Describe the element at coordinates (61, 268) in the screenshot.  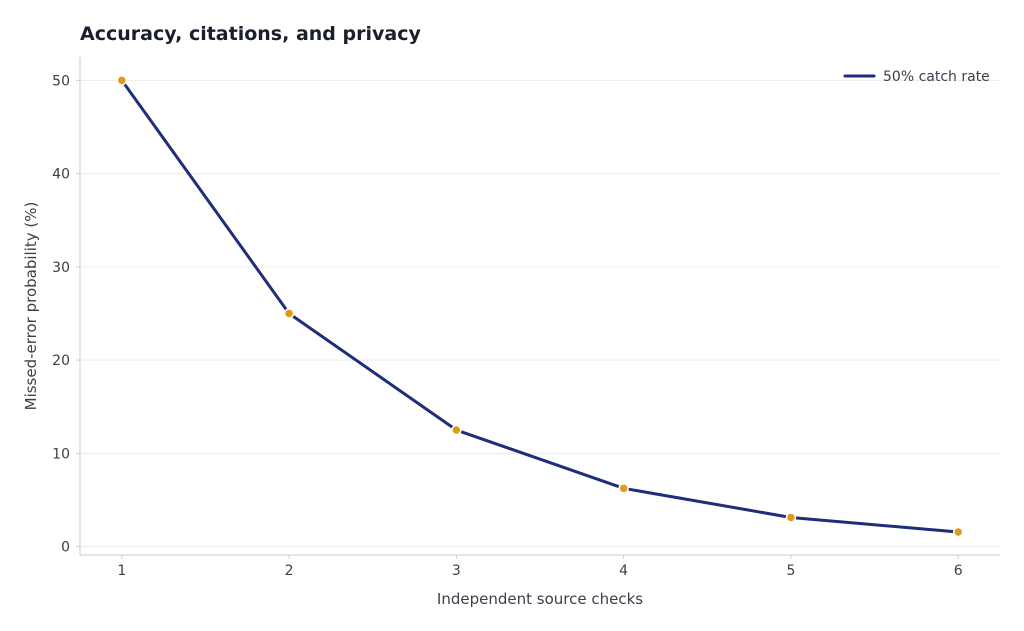
I see `y-tick-label: 30` at that location.